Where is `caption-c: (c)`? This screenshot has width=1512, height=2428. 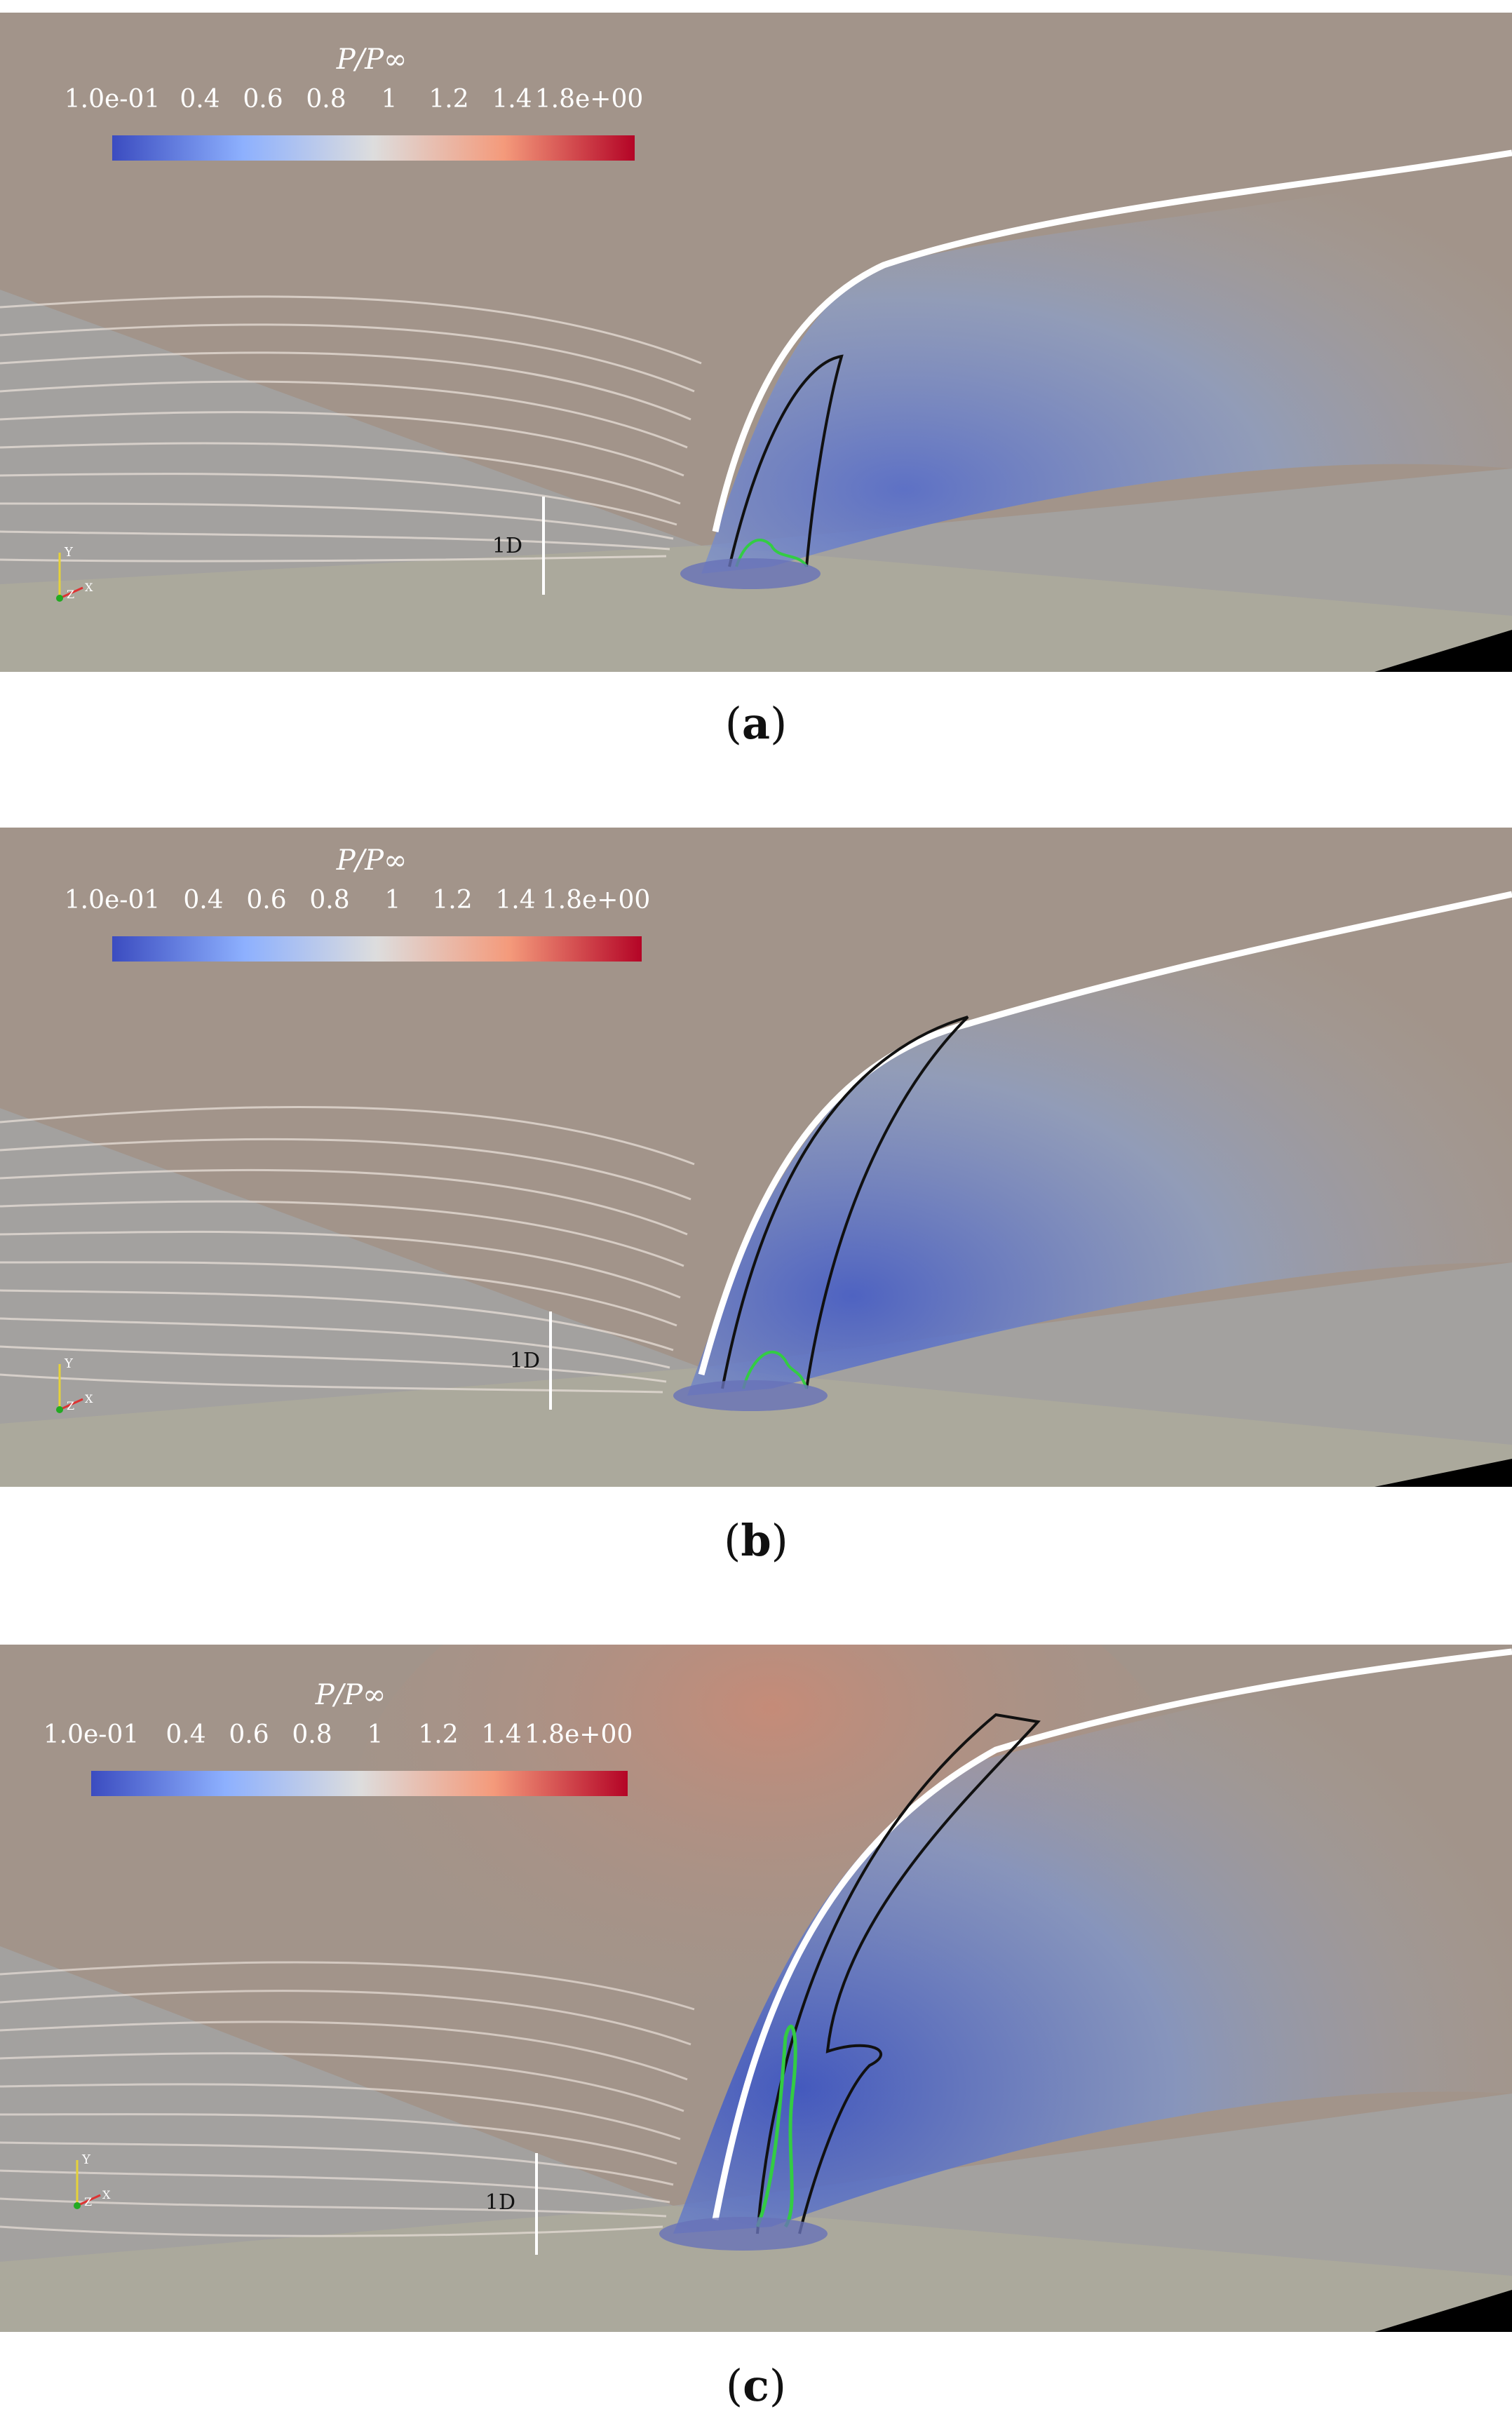 caption-c: (c) is located at coordinates (756, 2385).